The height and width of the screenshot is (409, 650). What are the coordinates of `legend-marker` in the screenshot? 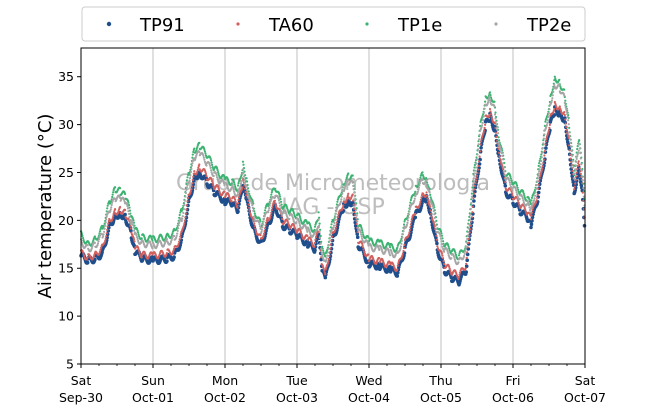 It's located at (496, 24).